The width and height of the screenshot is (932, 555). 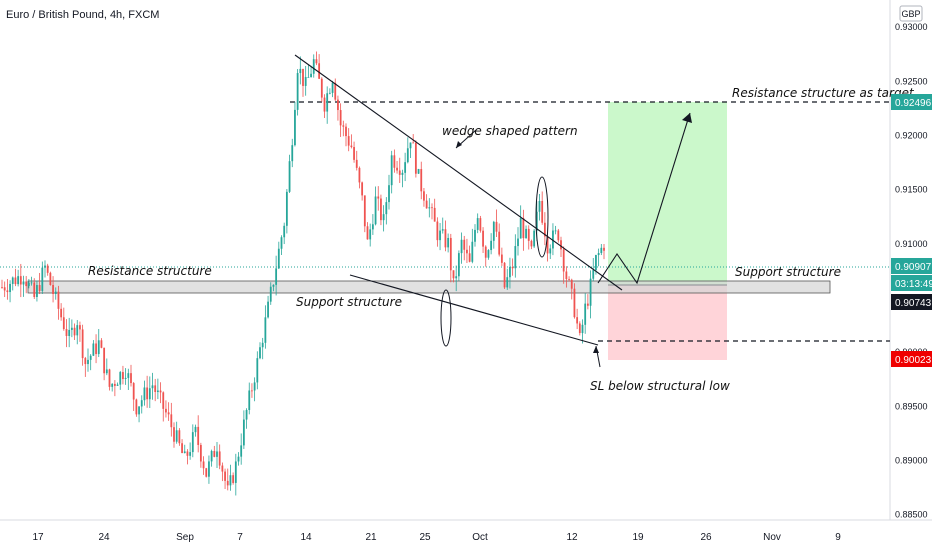 What do you see at coordinates (38, 537) in the screenshot?
I see `x-tick-label: 17` at bounding box center [38, 537].